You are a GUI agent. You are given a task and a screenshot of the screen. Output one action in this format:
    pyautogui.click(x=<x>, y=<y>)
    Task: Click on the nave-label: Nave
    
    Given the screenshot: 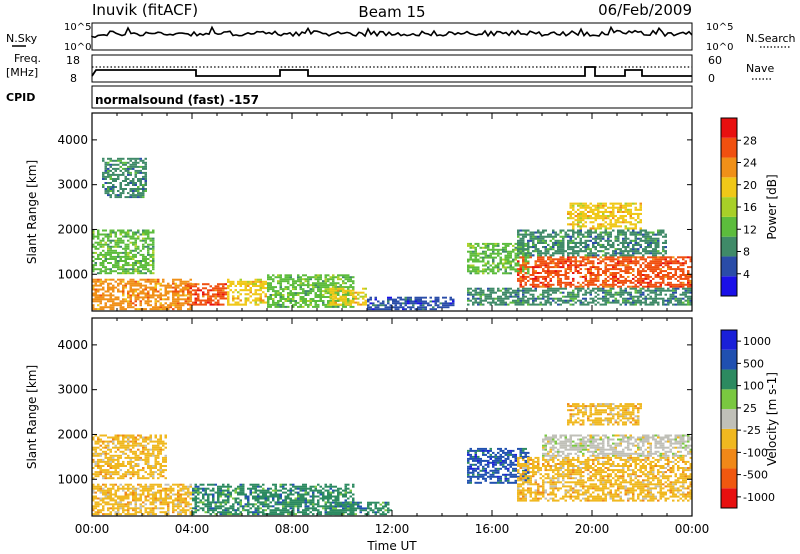 What is the action you would take?
    pyautogui.click(x=760, y=68)
    